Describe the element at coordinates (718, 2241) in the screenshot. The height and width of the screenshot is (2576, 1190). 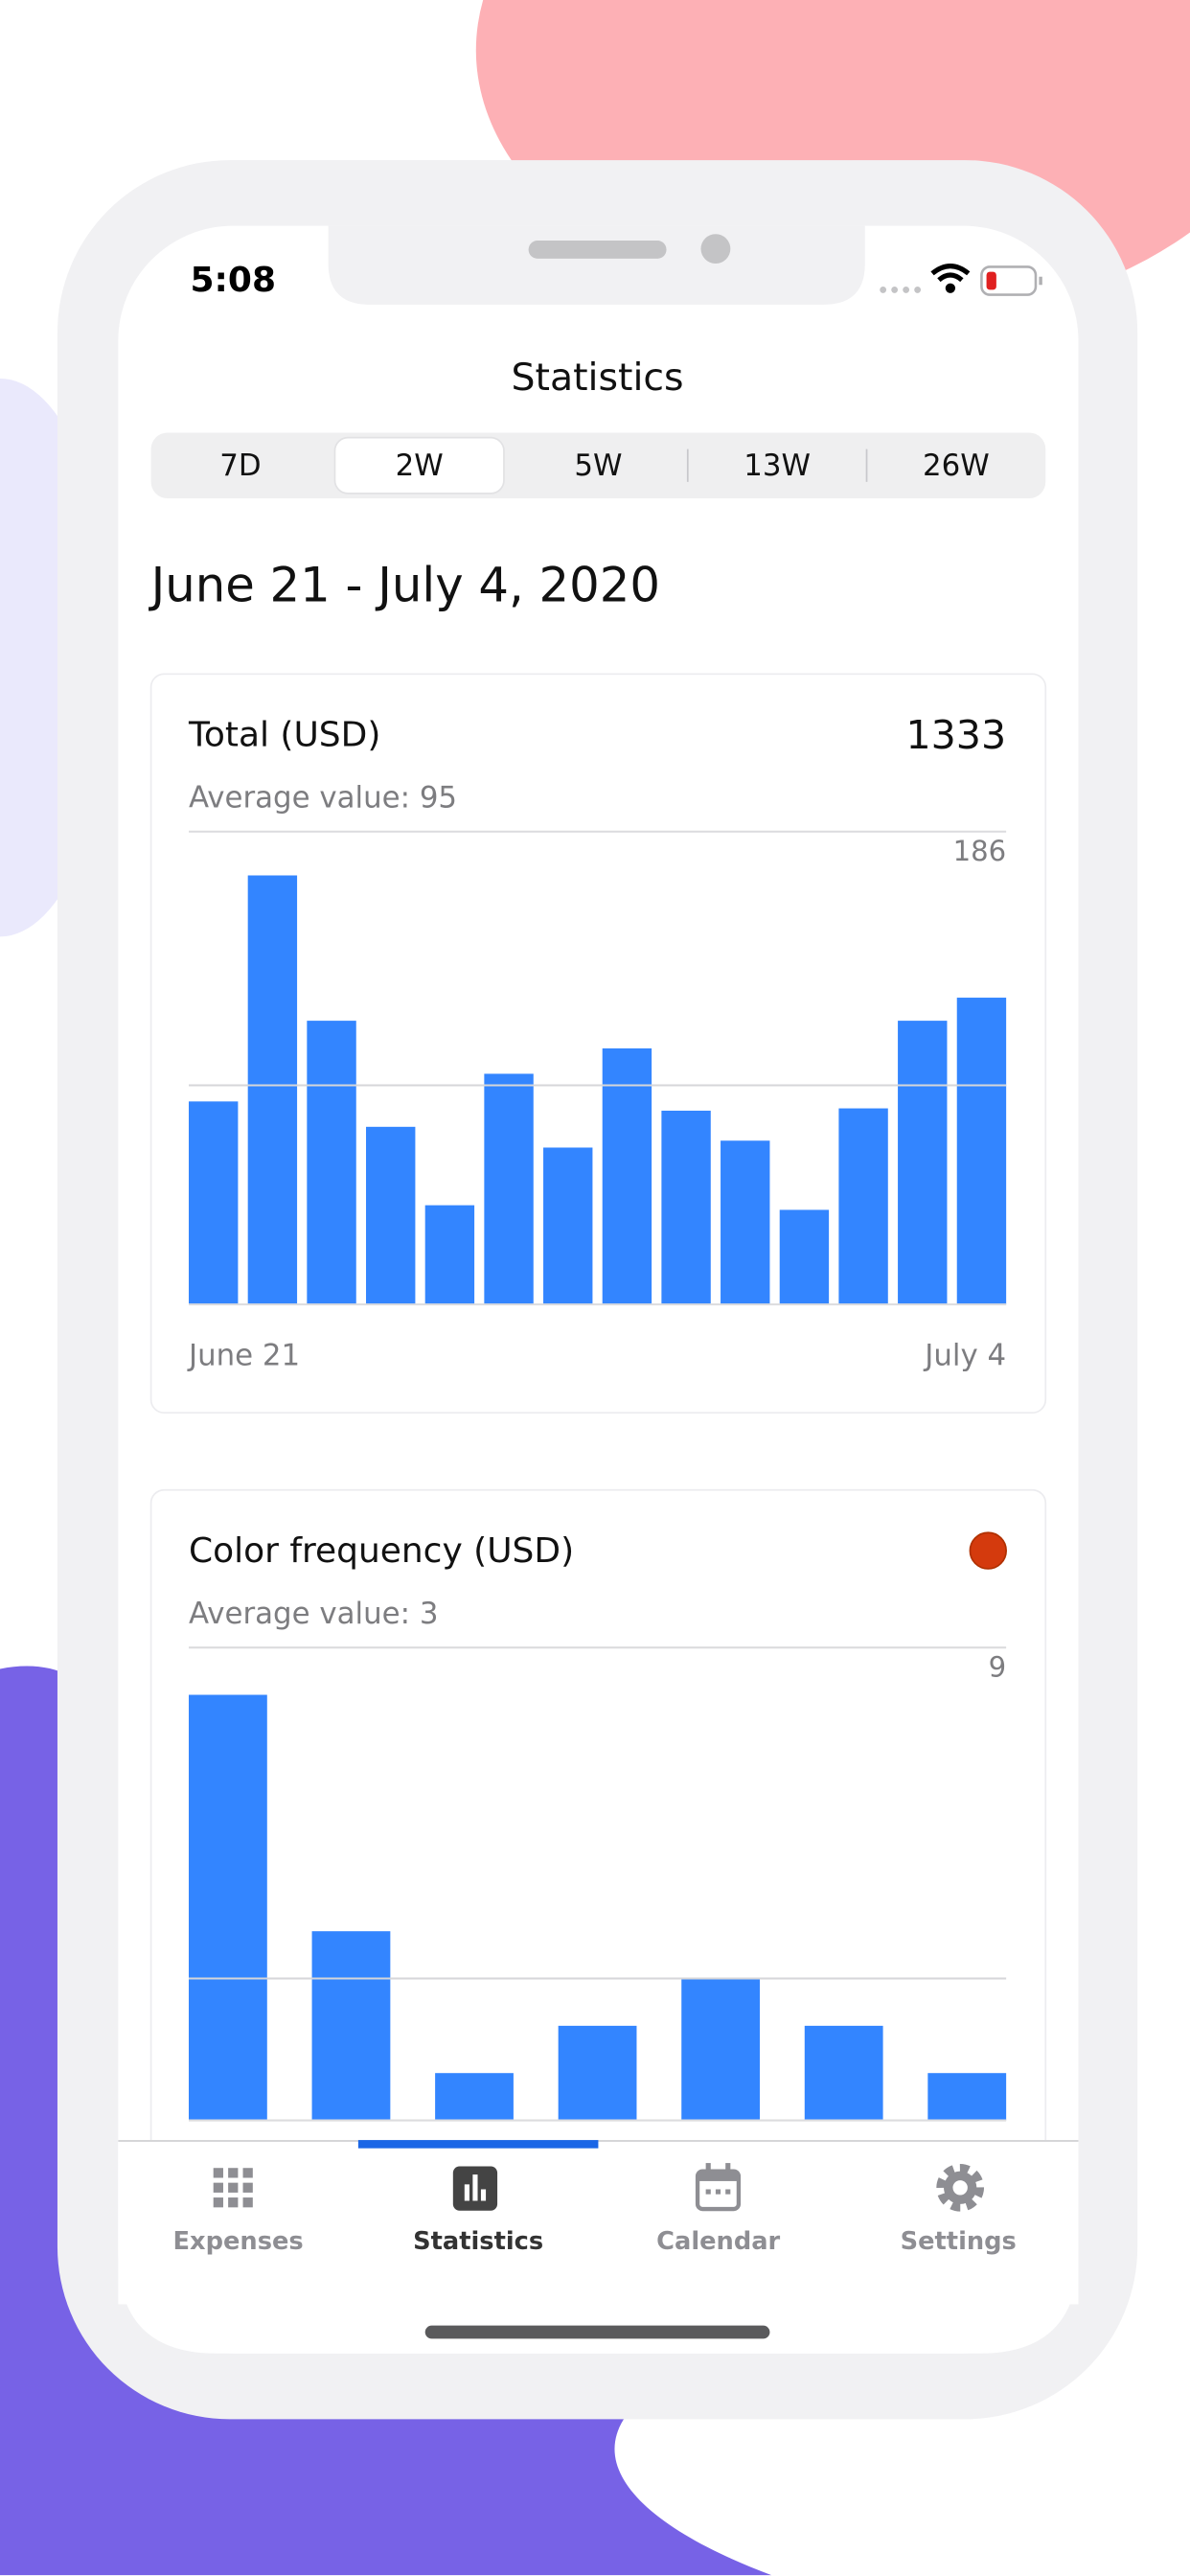
I see `tab-label: Calendar` at that location.